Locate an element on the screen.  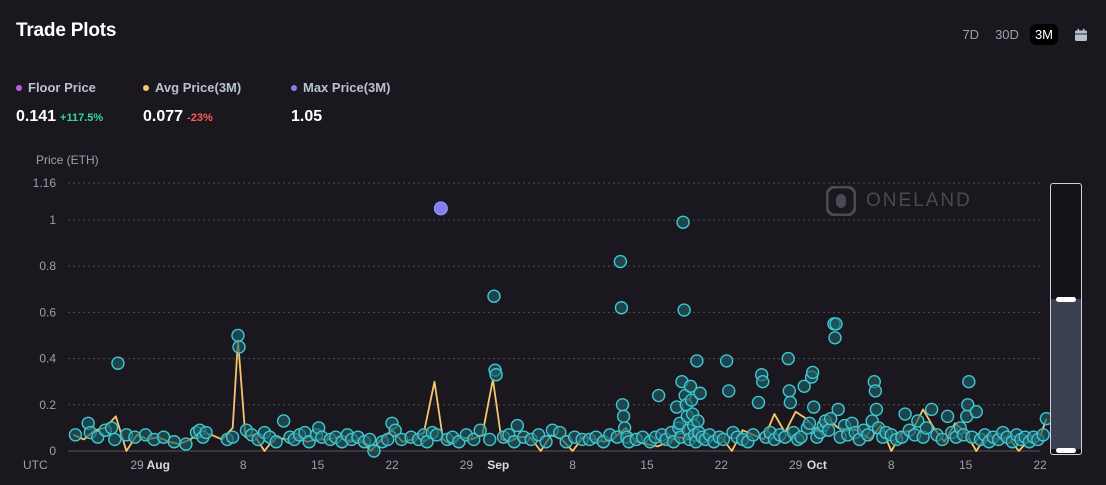
x-tick-label: Aug is located at coordinates (158, 465).